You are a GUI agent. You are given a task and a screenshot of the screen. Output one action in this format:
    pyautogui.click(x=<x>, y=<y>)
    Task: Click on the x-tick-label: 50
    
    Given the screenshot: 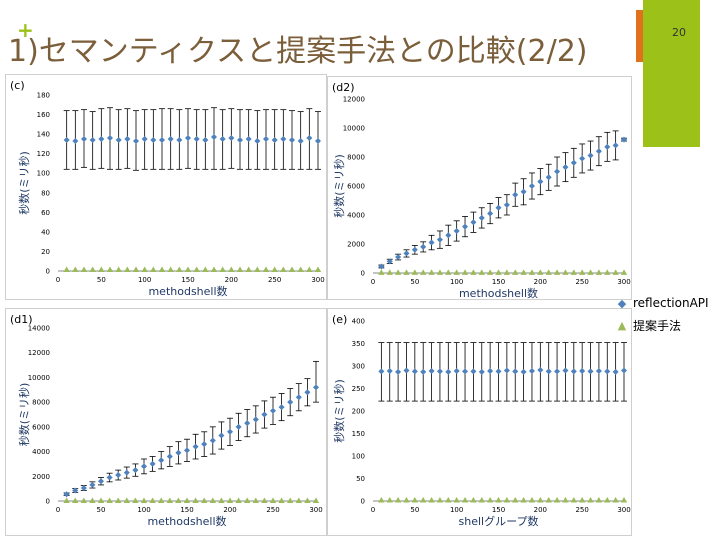 What is the action you would take?
    pyautogui.click(x=101, y=280)
    